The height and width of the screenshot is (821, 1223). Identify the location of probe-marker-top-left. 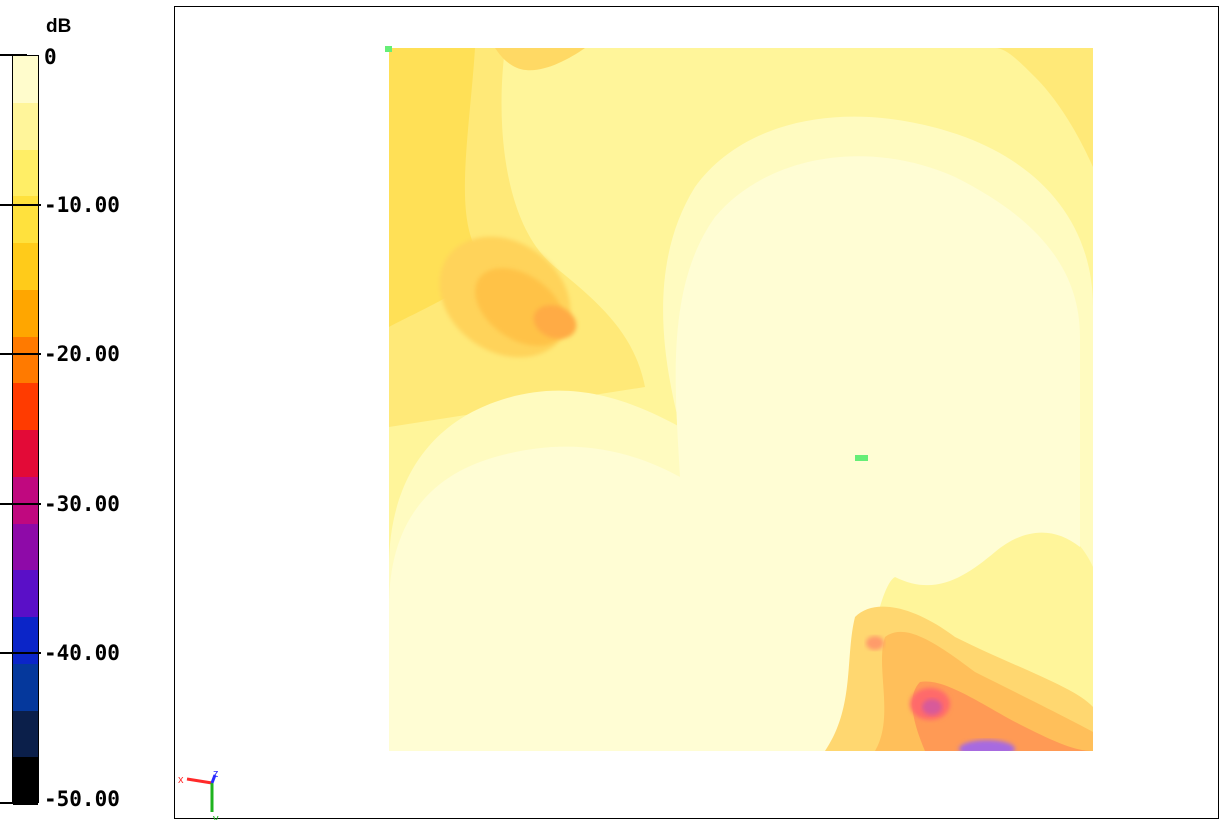
(388, 49).